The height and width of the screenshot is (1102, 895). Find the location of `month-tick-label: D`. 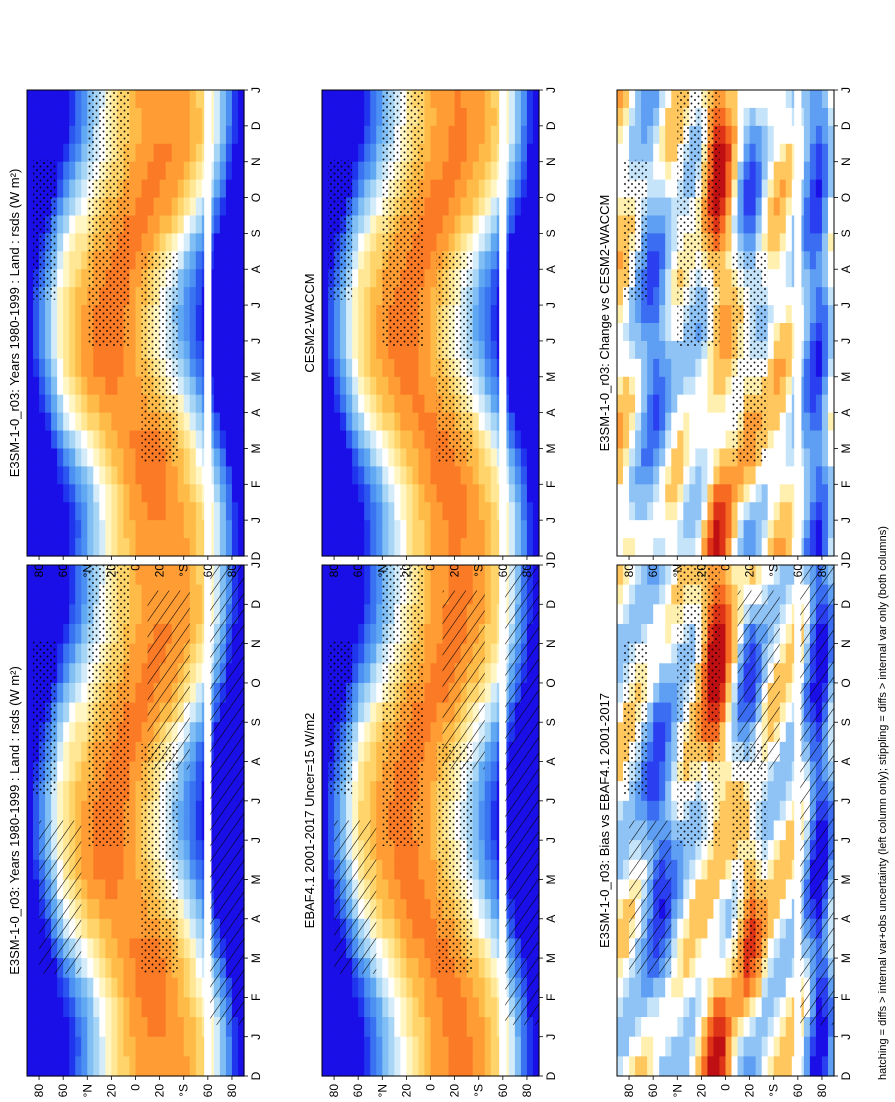

month-tick-label: D is located at coordinates (256, 125).